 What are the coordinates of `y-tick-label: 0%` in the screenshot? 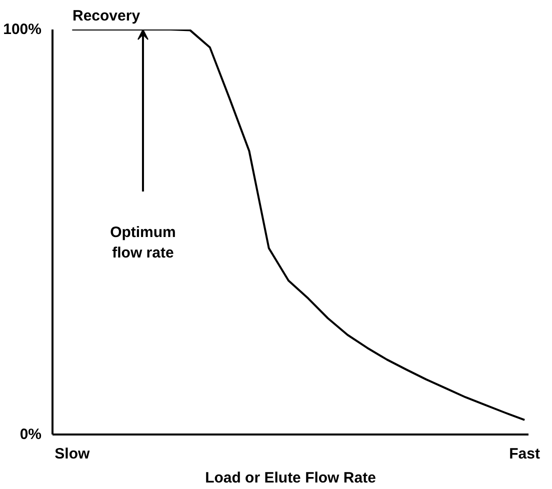 It's located at (31, 434).